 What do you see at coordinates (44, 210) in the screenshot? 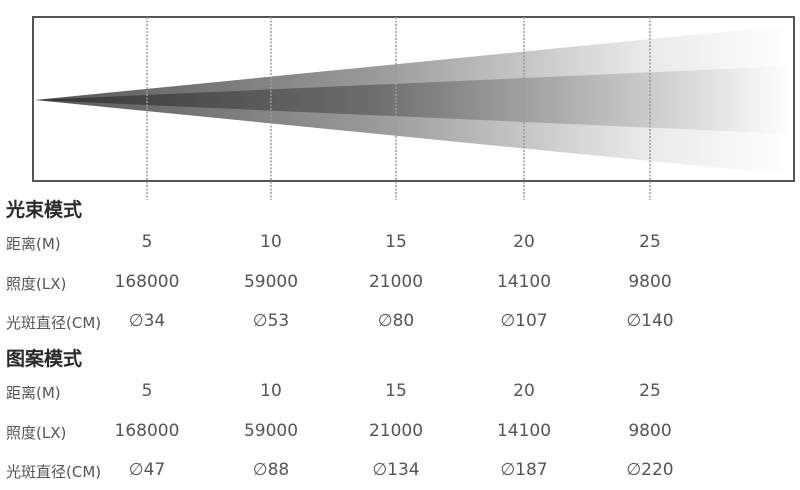
I see `section-title: 光束模式` at bounding box center [44, 210].